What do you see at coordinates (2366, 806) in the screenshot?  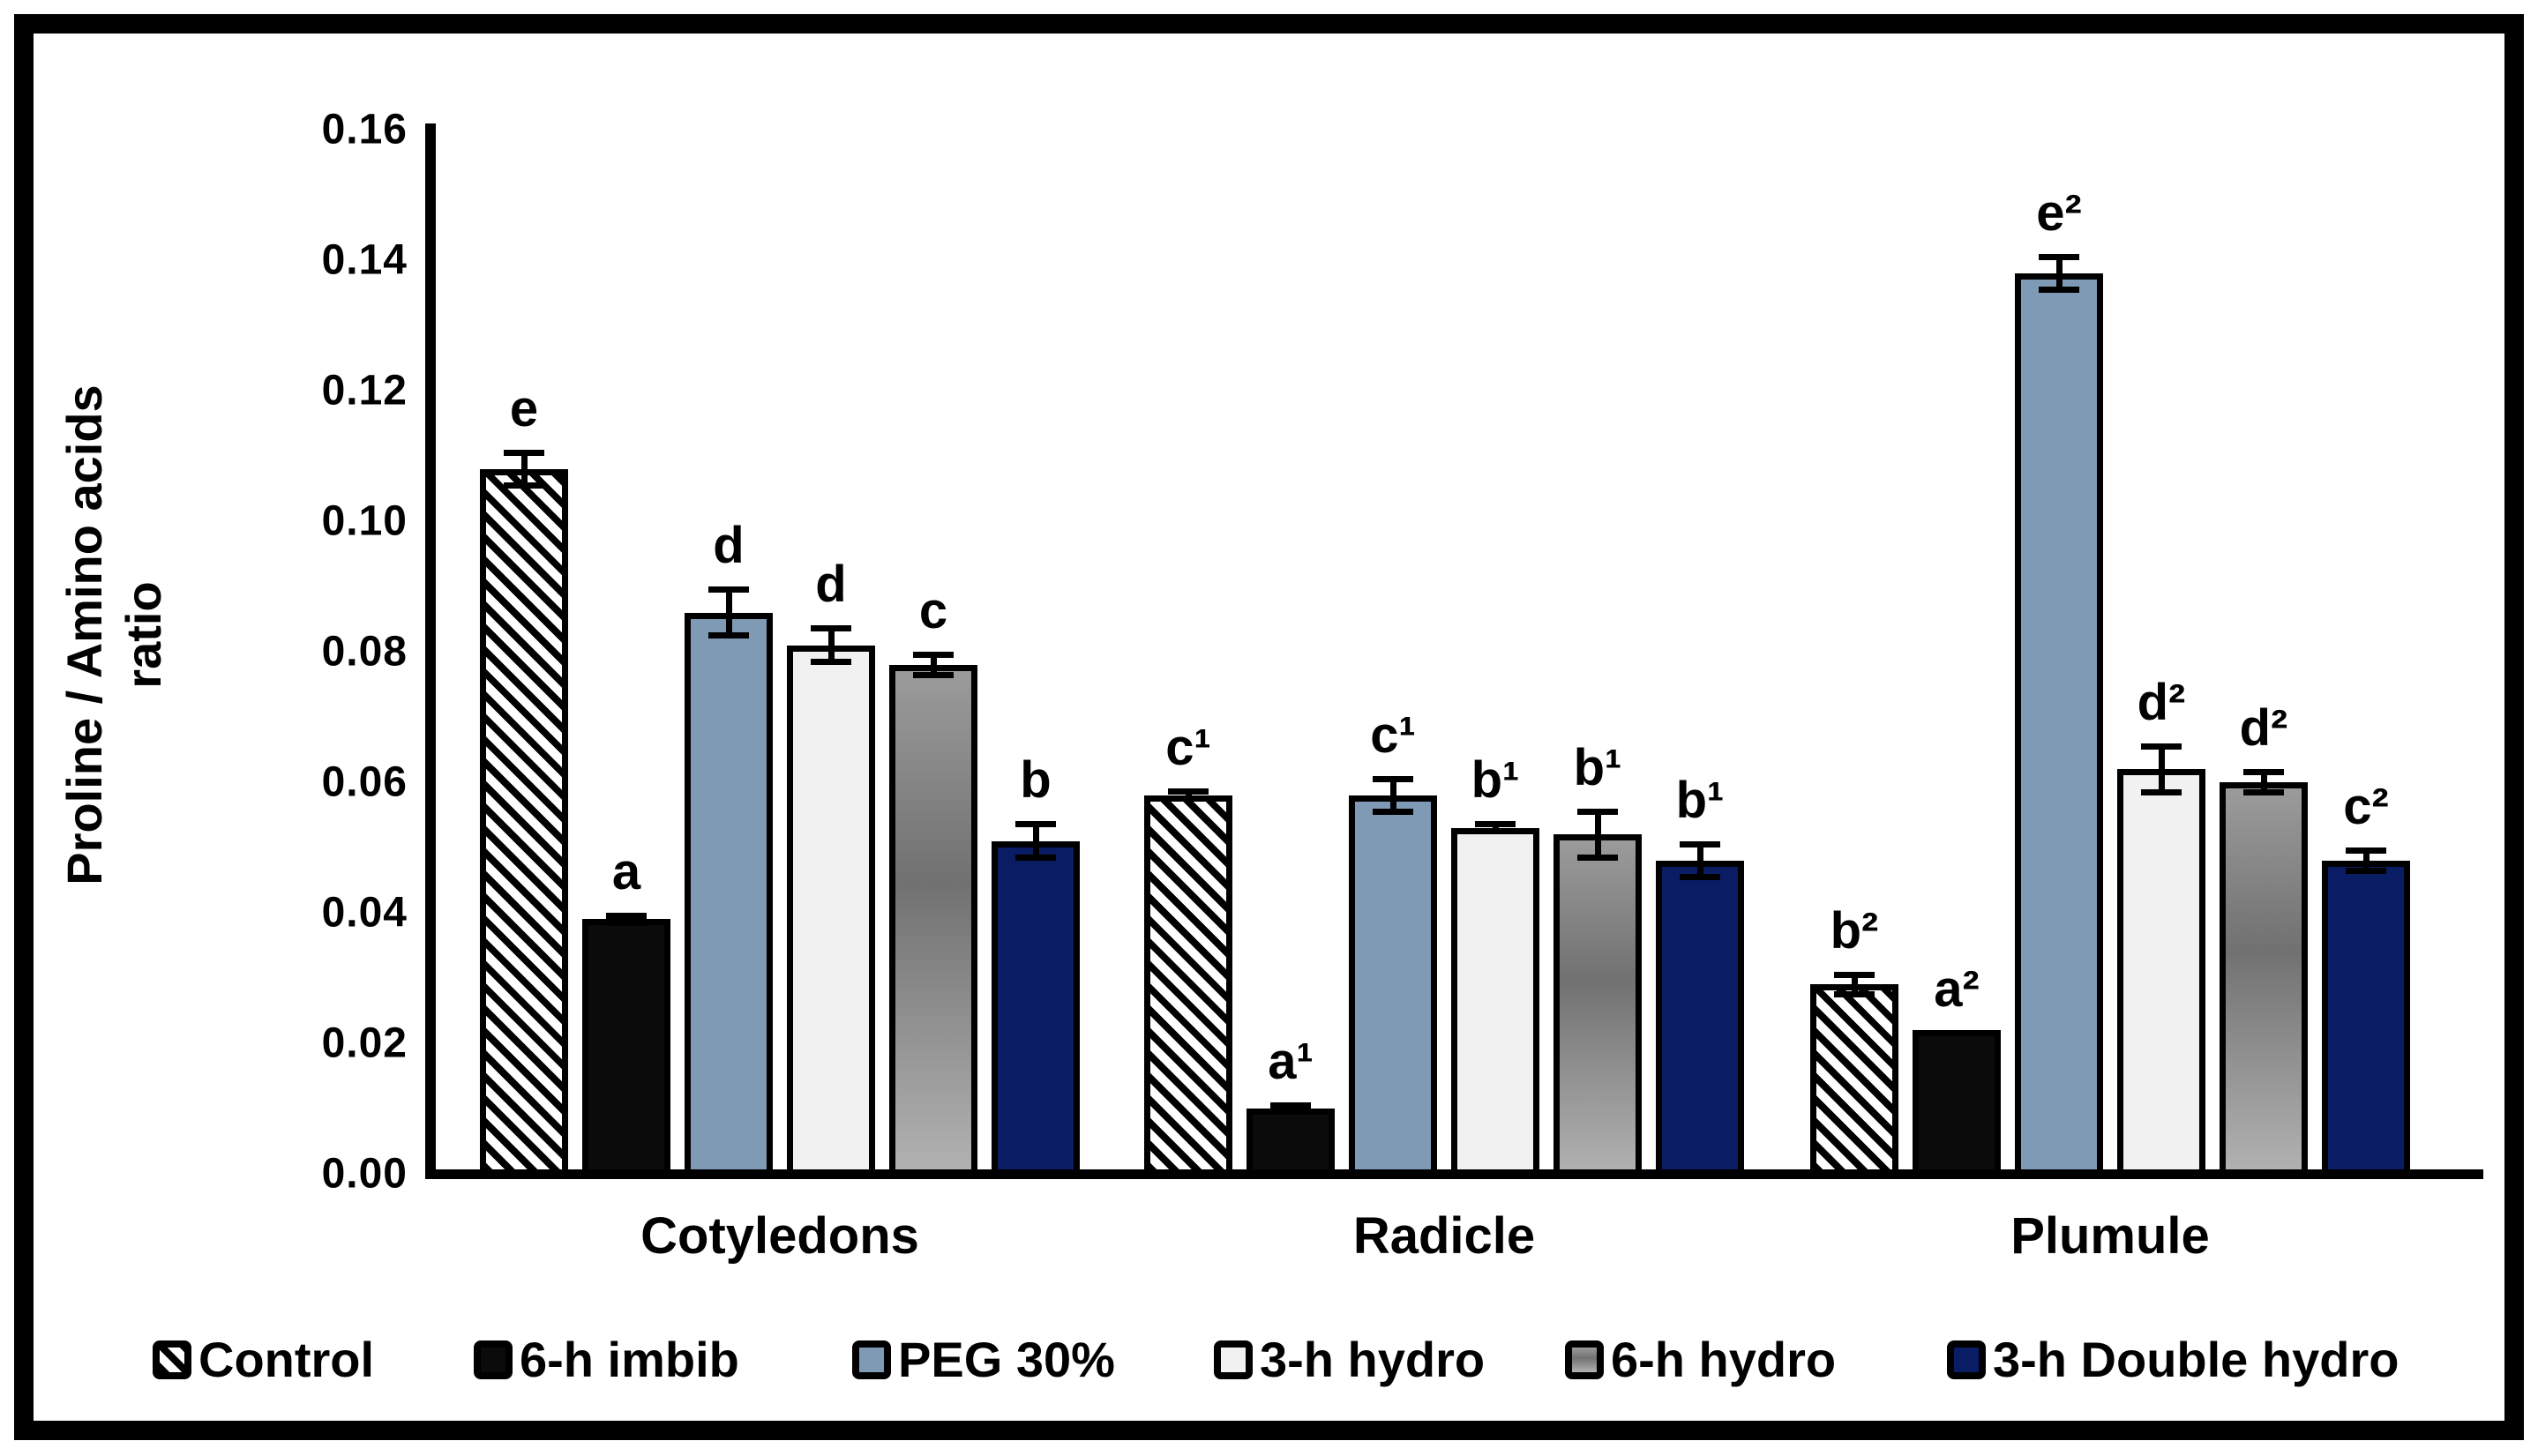 I see `significance-label: c²` at bounding box center [2366, 806].